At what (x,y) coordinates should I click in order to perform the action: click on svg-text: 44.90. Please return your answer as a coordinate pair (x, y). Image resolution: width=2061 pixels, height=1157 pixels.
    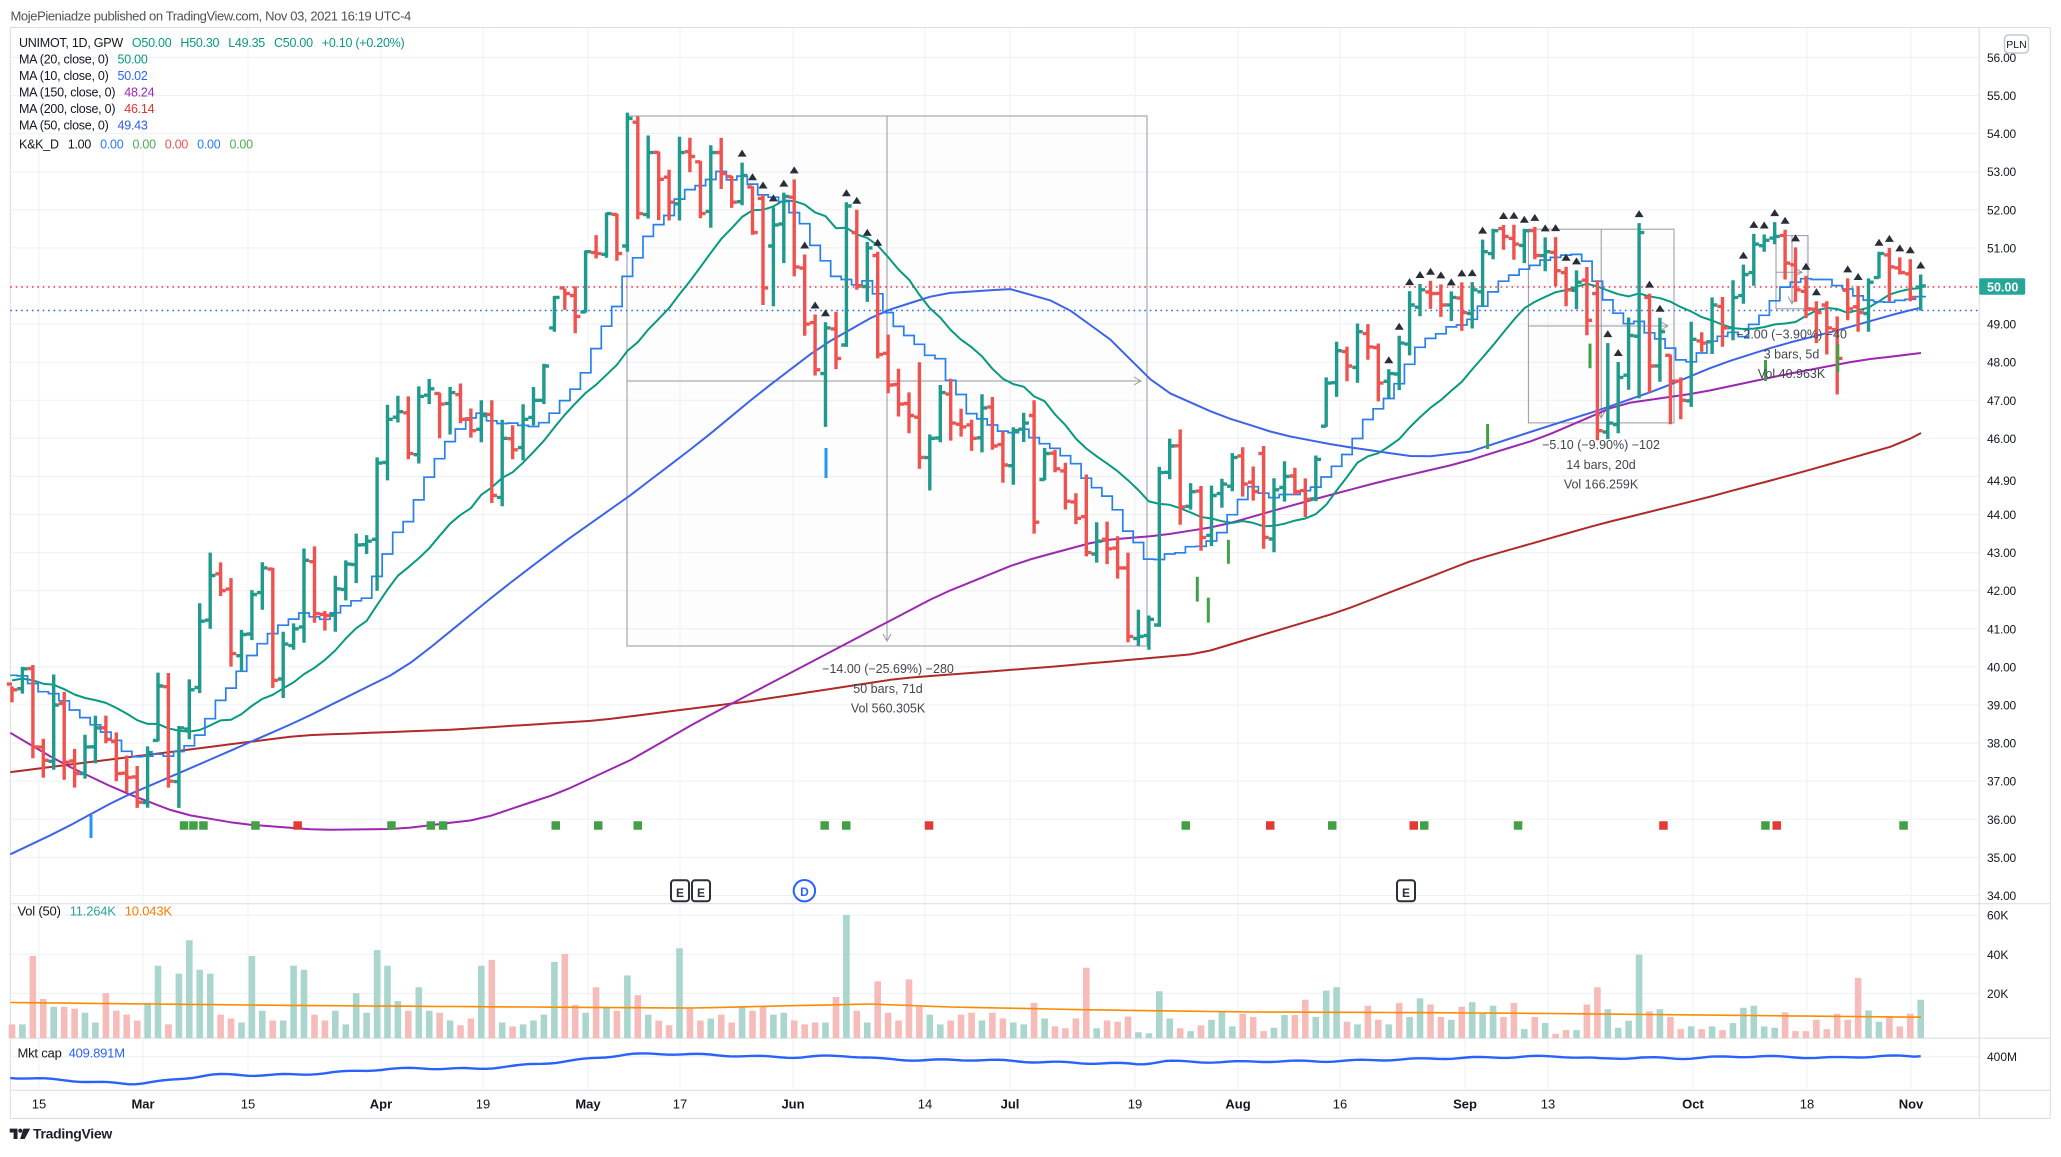
    Looking at the image, I should click on (2002, 481).